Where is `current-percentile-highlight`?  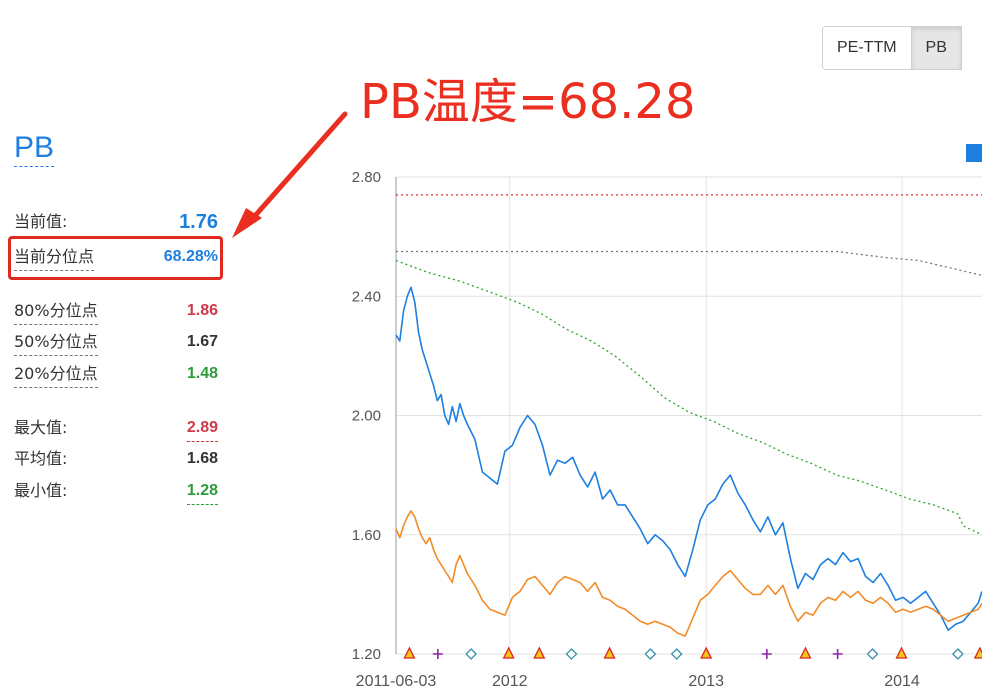 current-percentile-highlight is located at coordinates (115, 258).